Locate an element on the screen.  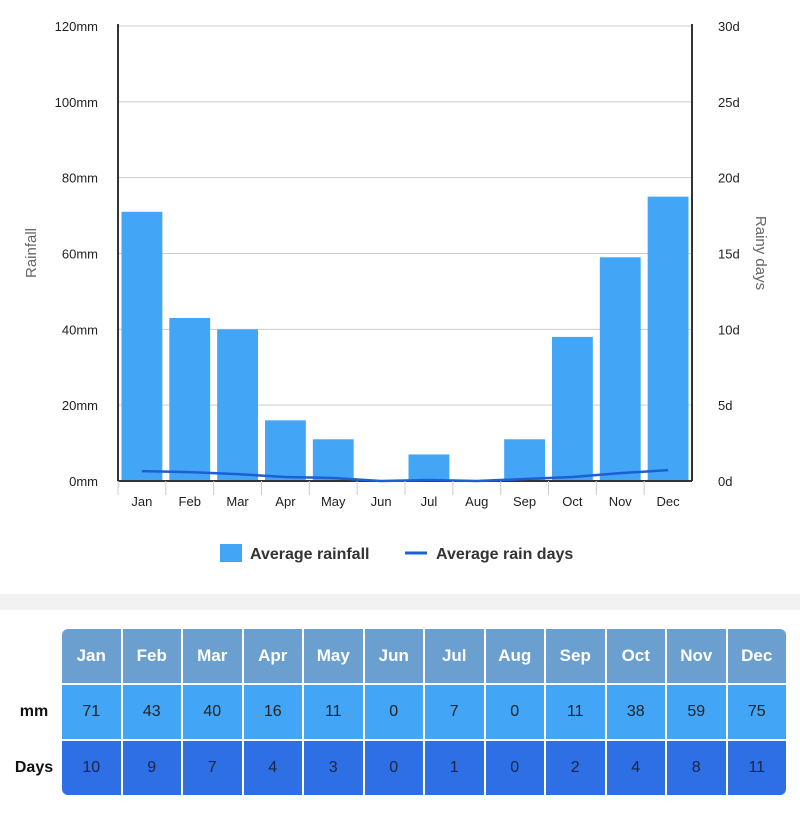
month-header: Sep is located at coordinates (575, 656).